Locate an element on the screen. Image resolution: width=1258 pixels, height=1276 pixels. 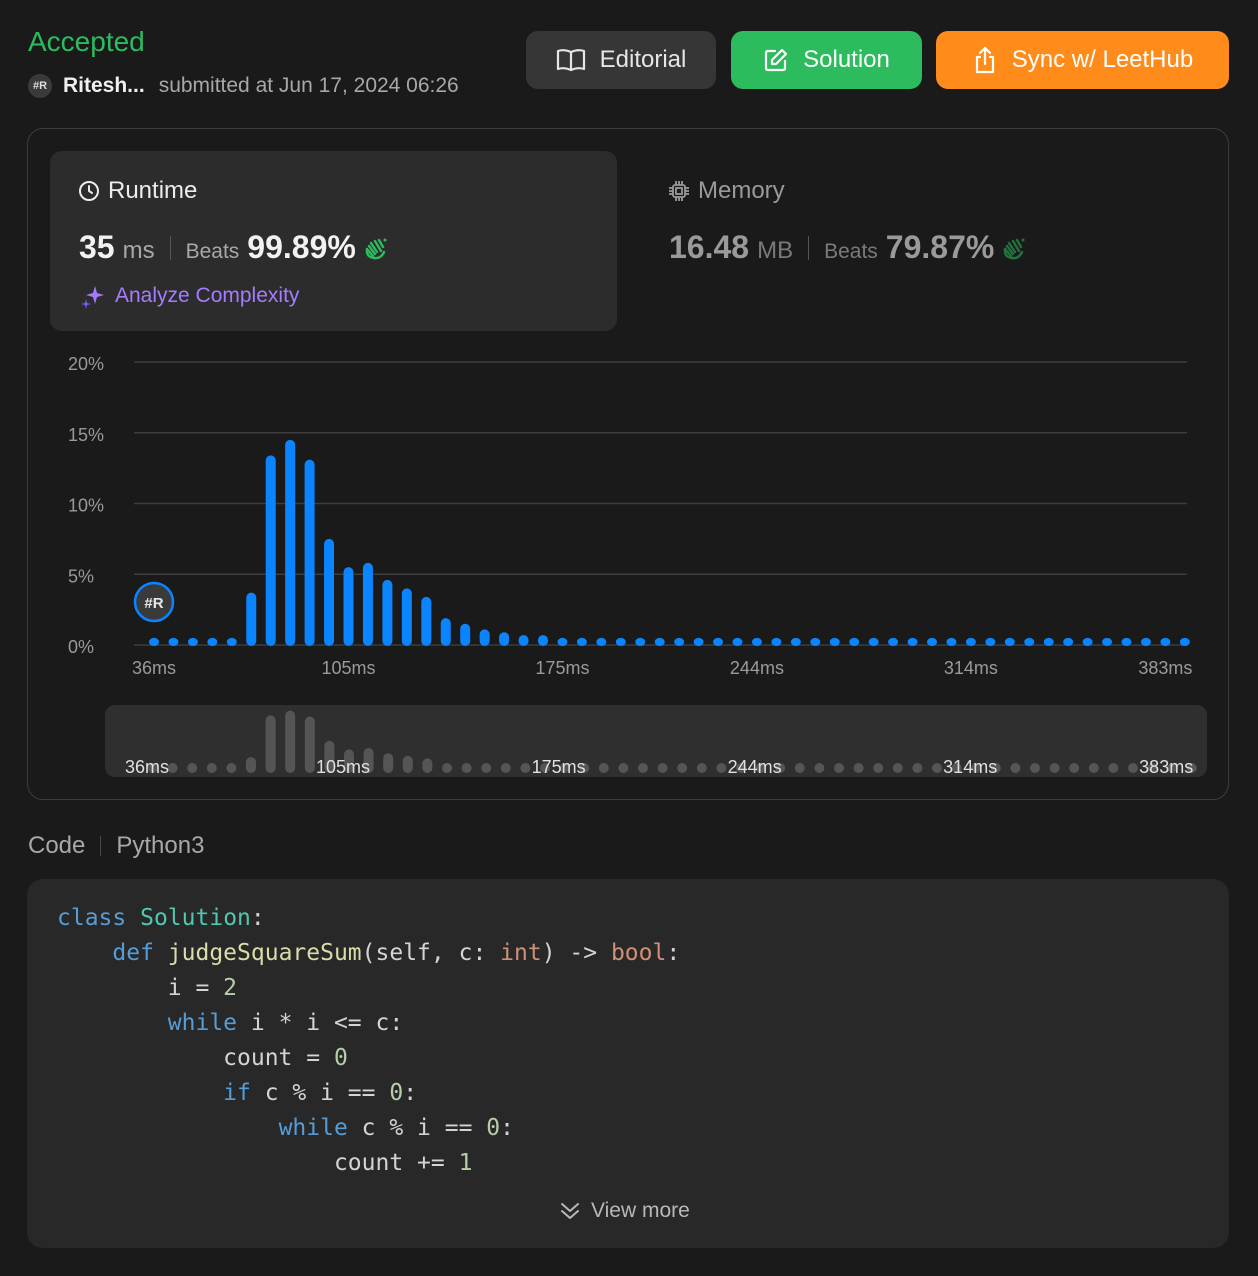
y-tick-label: 20% is located at coordinates (86, 364).